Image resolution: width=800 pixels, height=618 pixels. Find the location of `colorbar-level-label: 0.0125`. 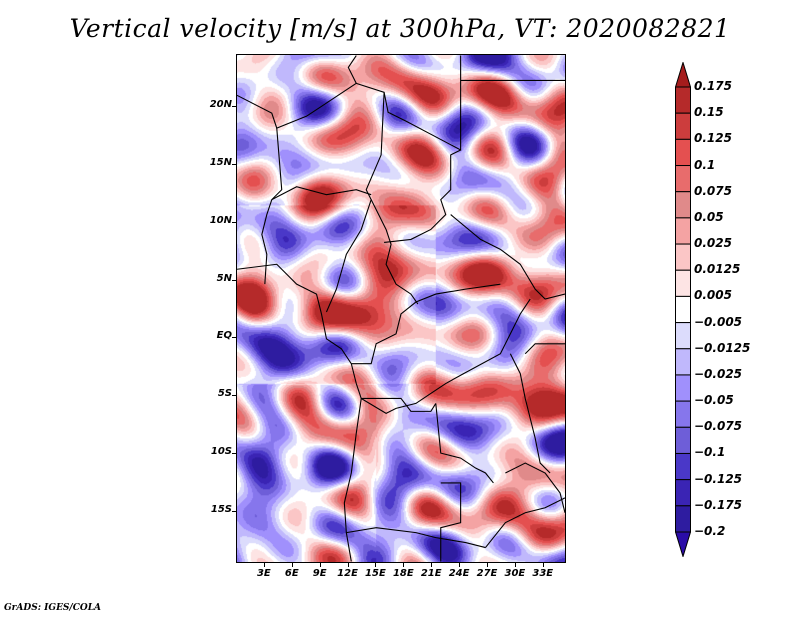

colorbar-level-label: 0.0125 is located at coordinates (717, 269).